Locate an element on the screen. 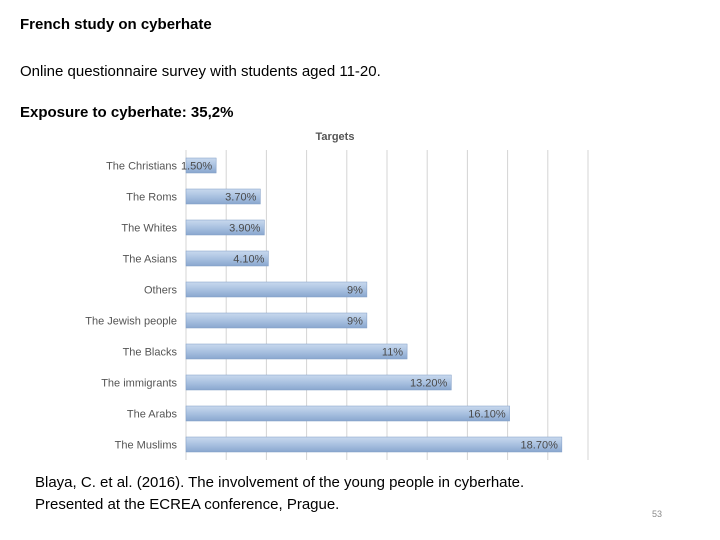 The height and width of the screenshot is (540, 720). exposure-statistic: Exposure to cyberhate: 35,2% is located at coordinates (127, 112).